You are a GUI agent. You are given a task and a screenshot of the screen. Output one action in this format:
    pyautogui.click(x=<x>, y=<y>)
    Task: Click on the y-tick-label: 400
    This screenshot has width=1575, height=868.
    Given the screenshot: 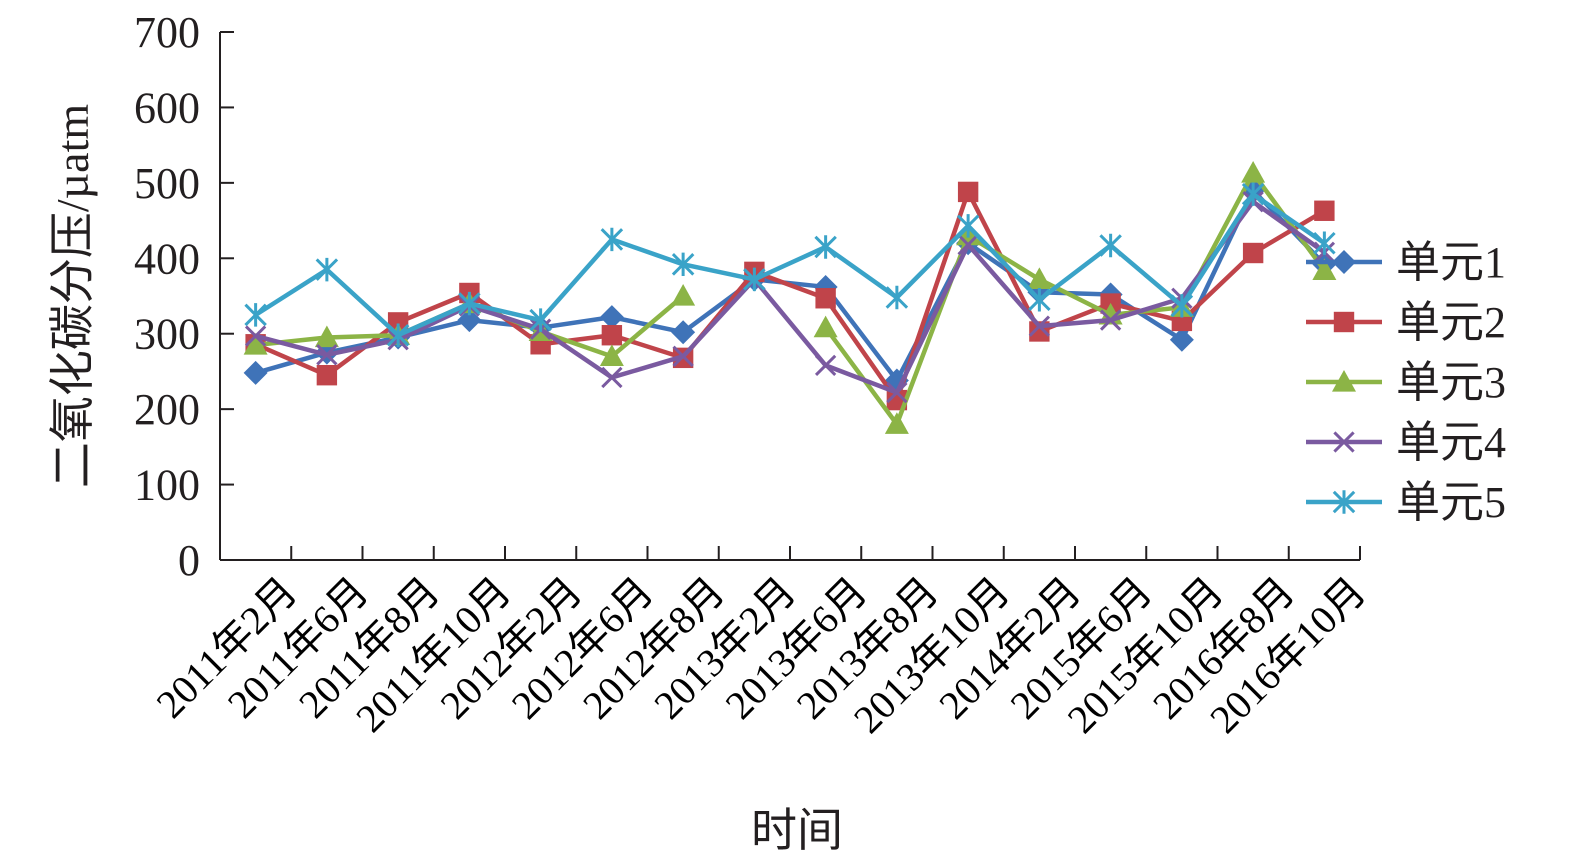 What is the action you would take?
    pyautogui.click(x=167, y=258)
    